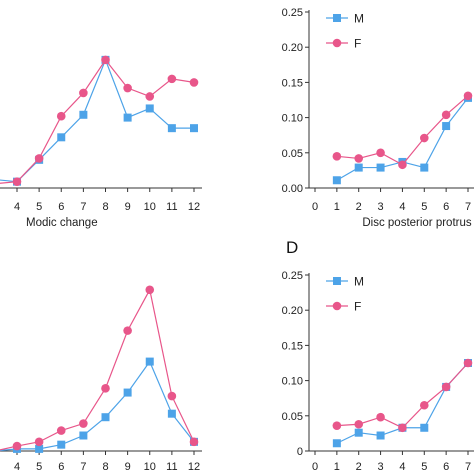  Describe the element at coordinates (292, 311) in the screenshot. I see `y-tick-label: 0.20` at that location.